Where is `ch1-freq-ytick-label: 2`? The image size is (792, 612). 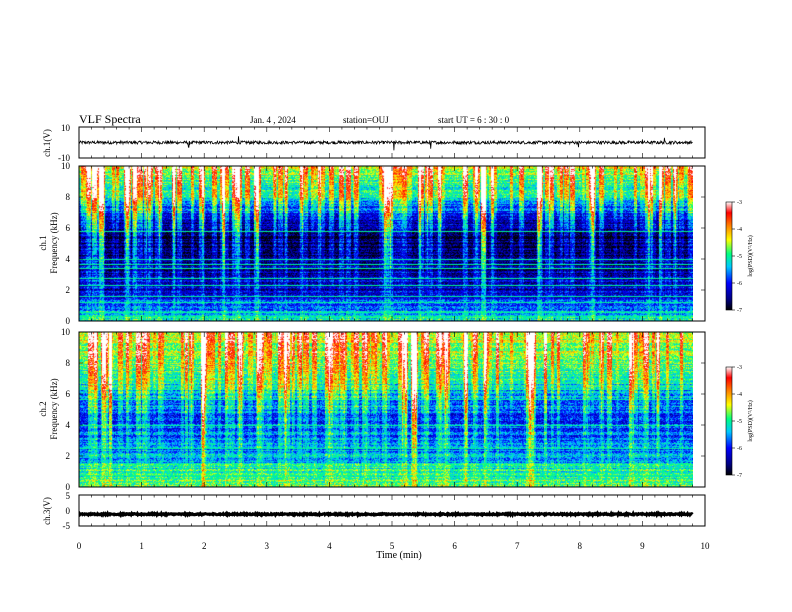
ch1-freq-ytick-label: 2 is located at coordinates (68, 290).